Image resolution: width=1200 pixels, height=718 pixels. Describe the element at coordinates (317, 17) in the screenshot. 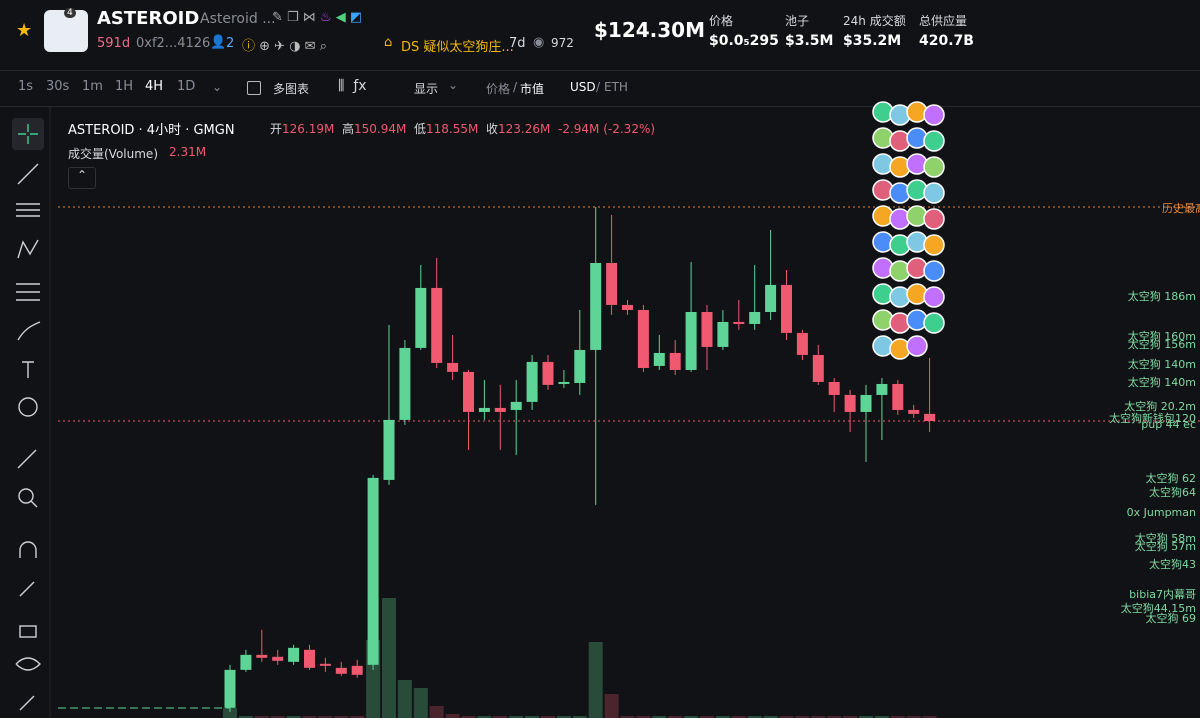

I see `icons: ✎ ❐ ⋈ ♨ ◀ ◩` at that location.